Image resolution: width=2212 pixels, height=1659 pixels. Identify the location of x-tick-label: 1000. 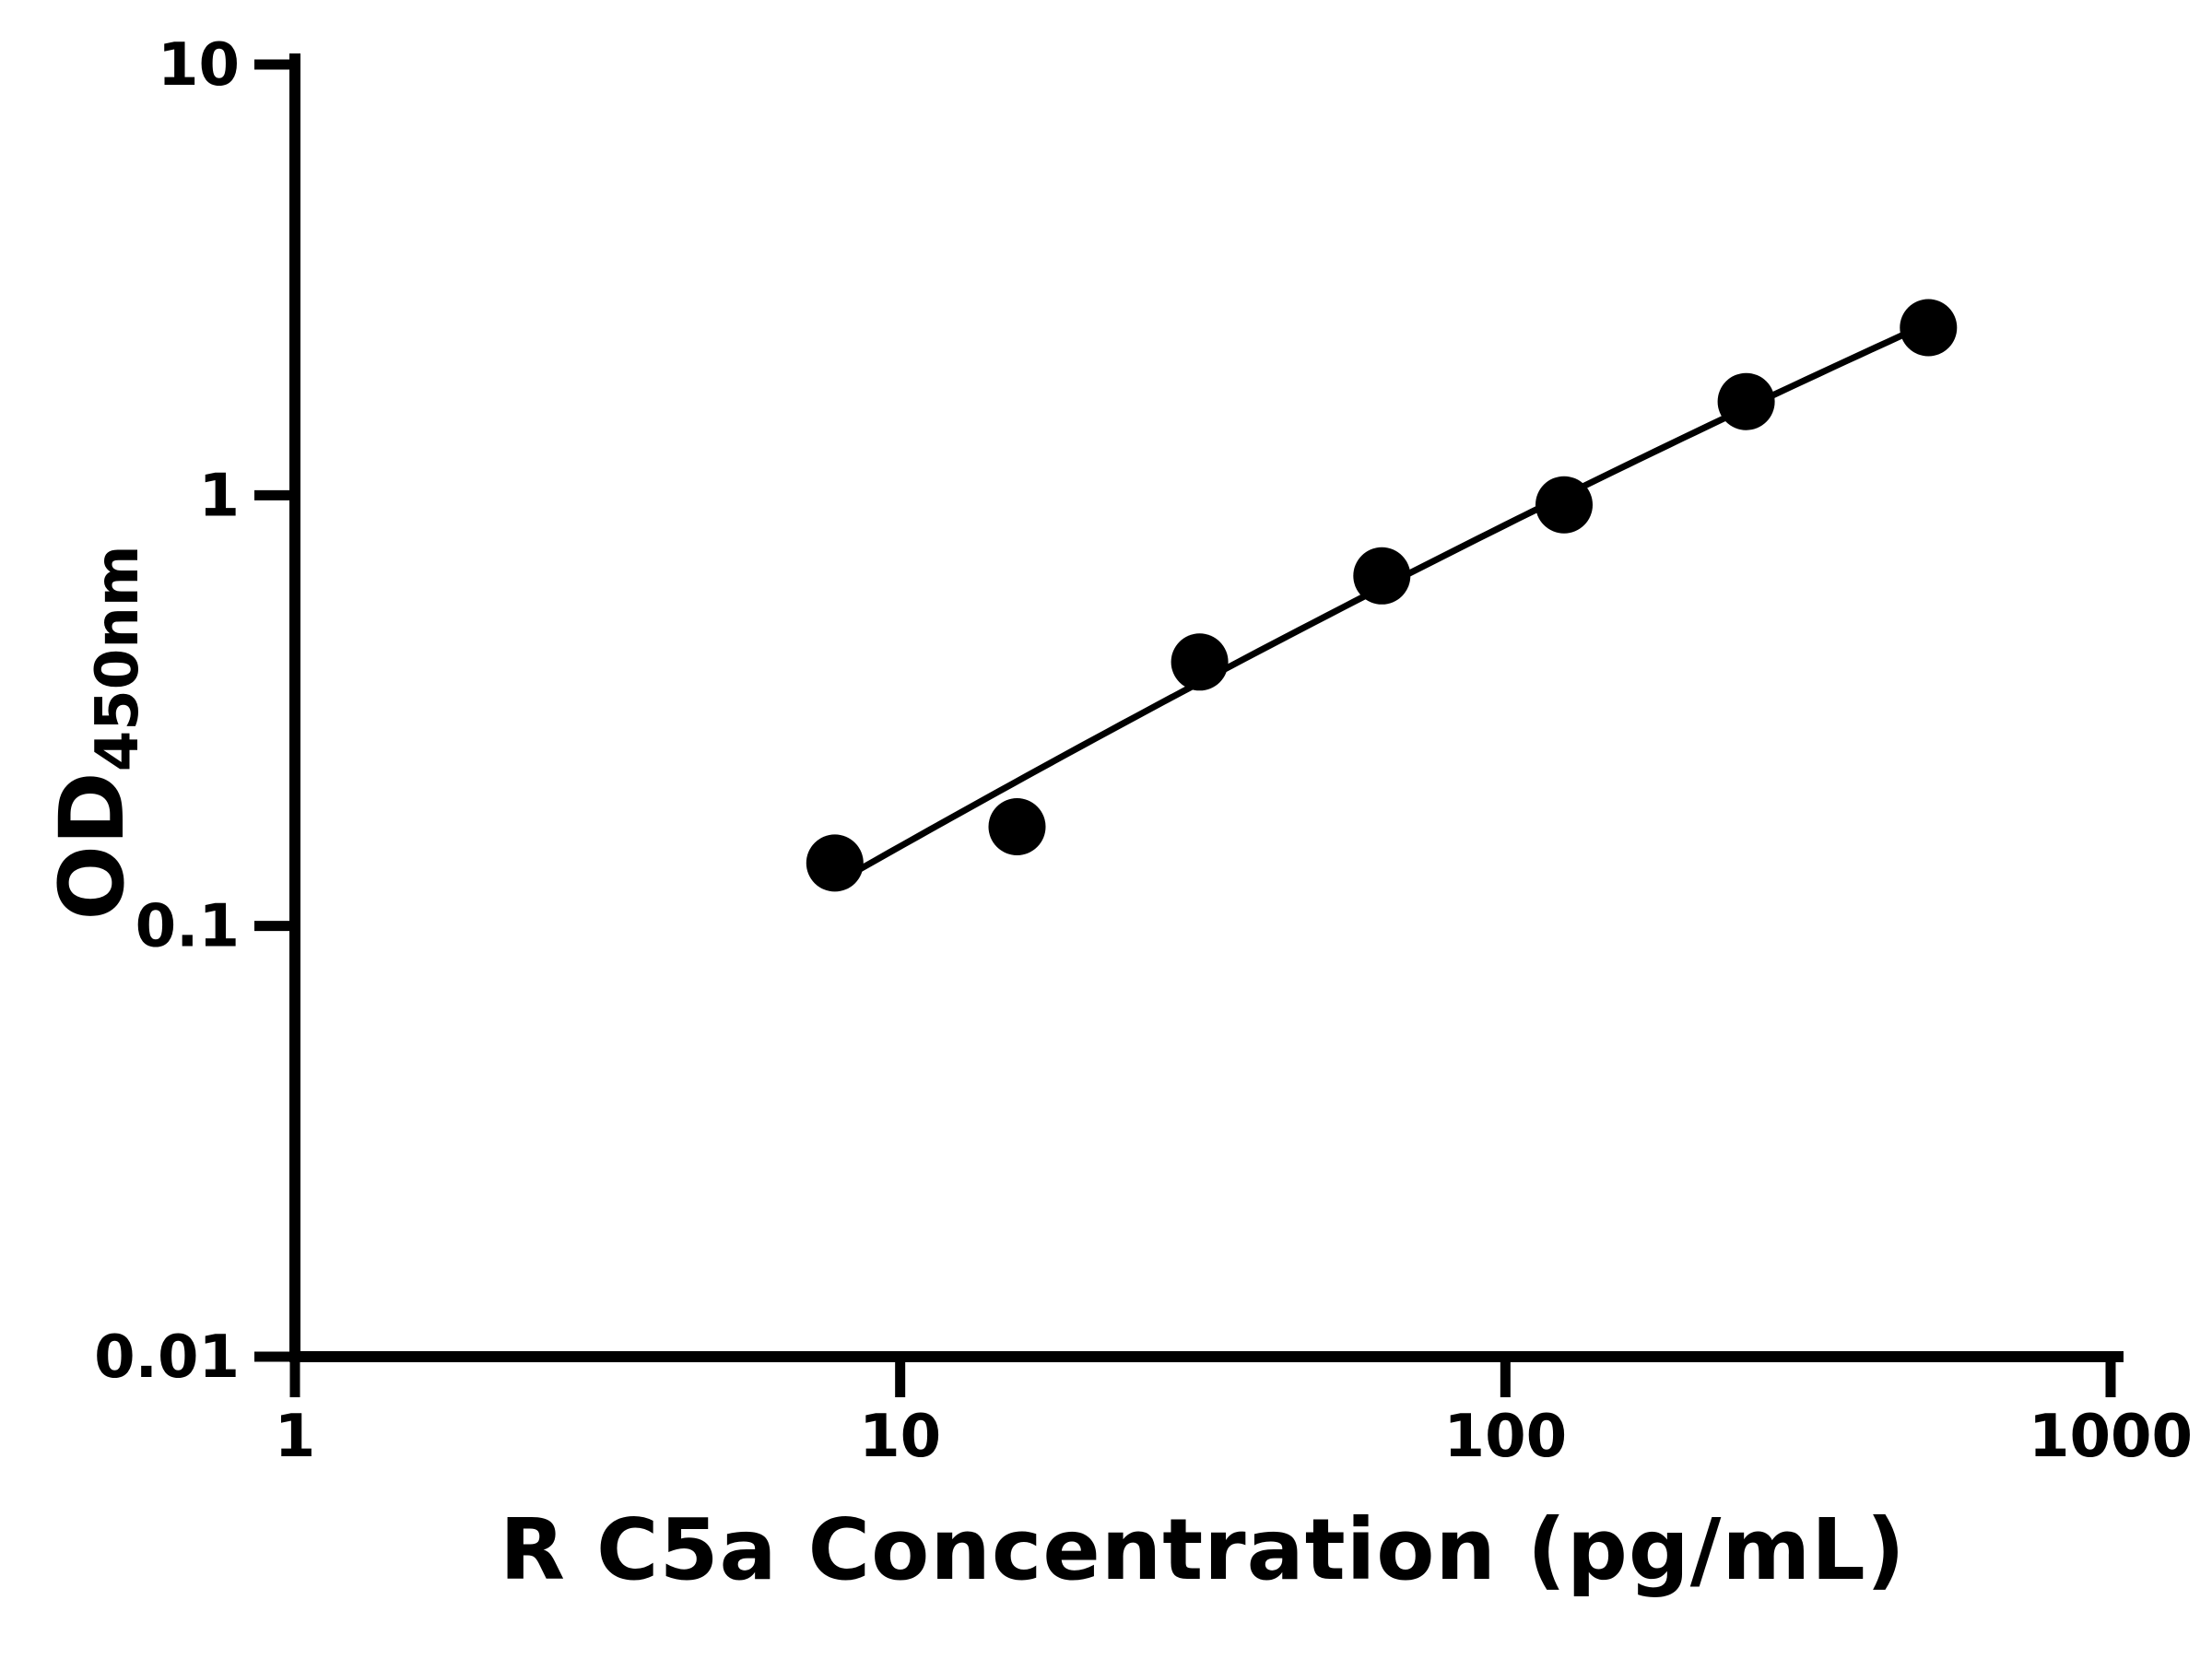
(2111, 1437).